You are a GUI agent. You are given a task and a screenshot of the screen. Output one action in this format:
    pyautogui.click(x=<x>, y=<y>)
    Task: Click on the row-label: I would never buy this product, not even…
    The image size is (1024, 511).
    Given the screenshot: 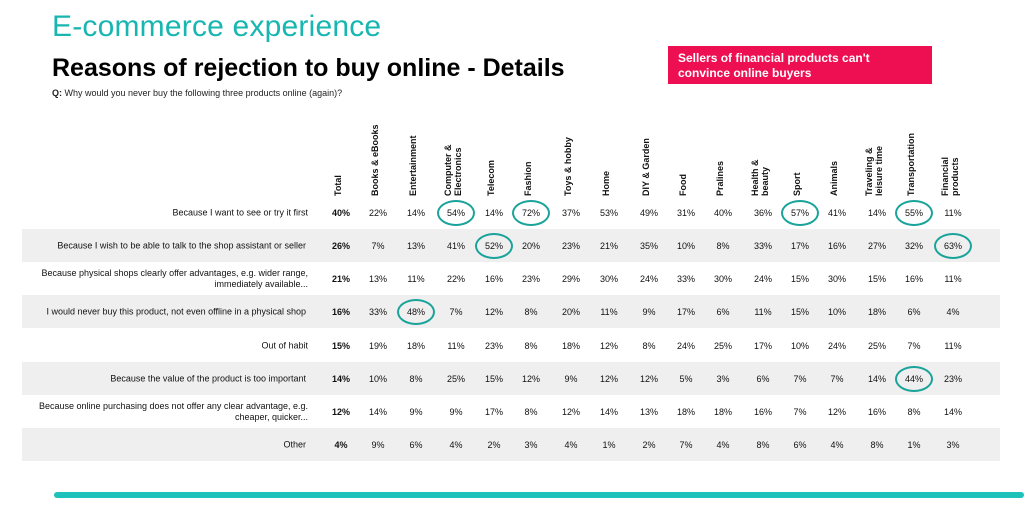 What is the action you would take?
    pyautogui.click(x=176, y=311)
    